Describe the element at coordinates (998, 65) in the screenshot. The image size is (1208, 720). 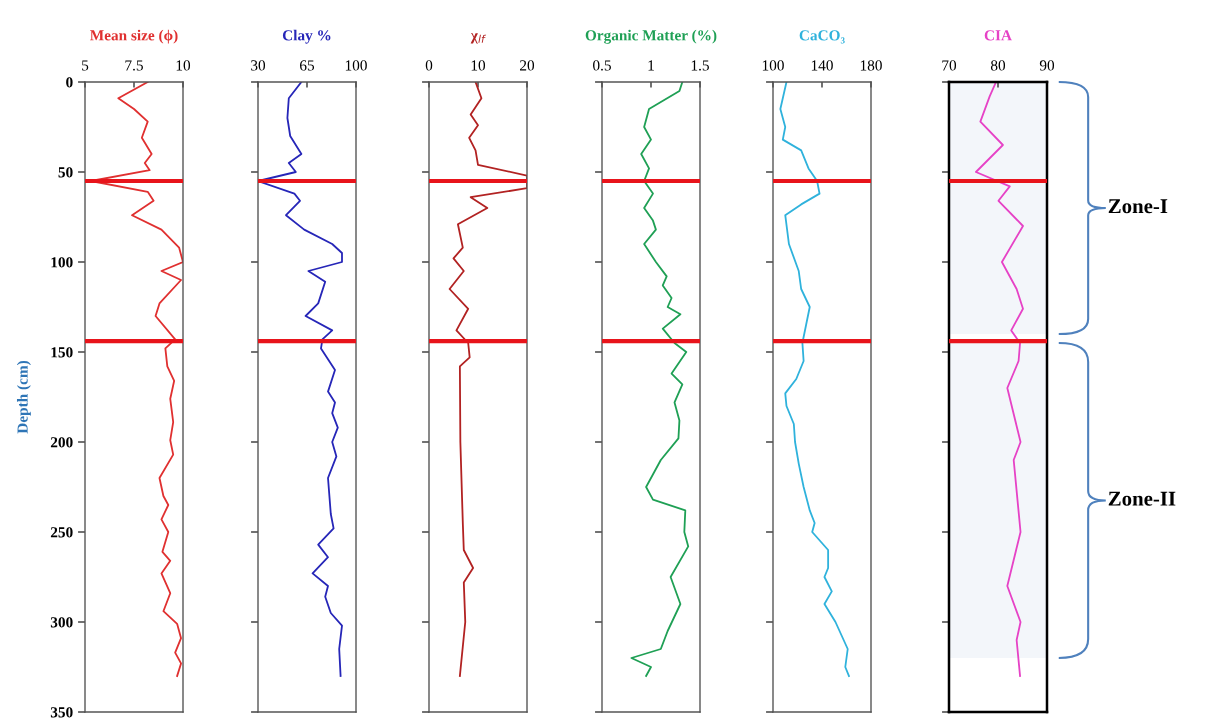
I see `x-tick-label: 80` at that location.